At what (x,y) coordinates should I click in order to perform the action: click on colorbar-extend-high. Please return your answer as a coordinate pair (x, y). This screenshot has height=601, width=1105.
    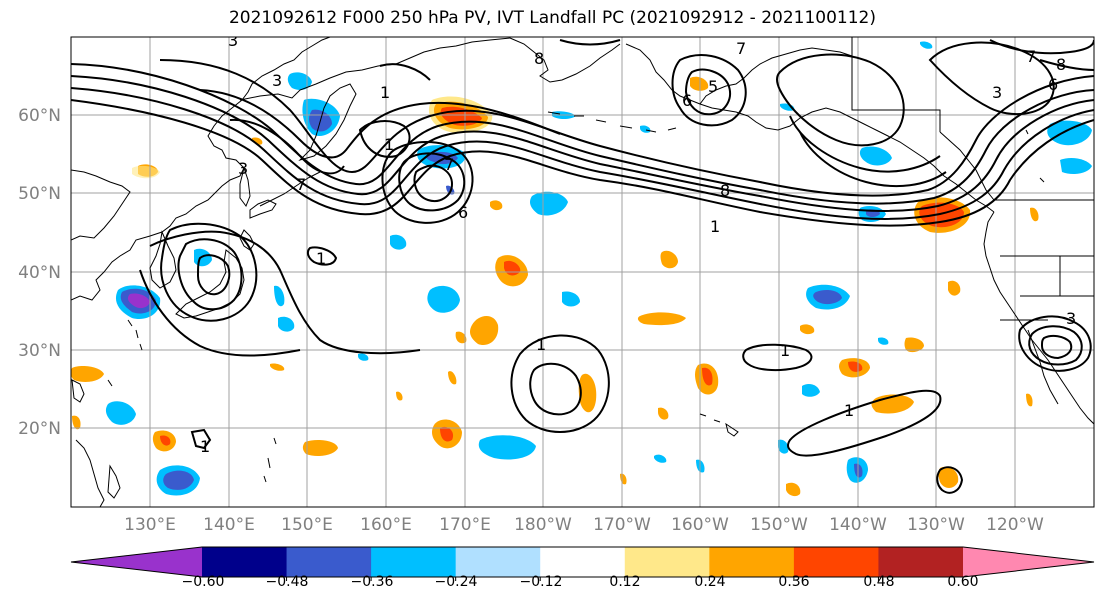
    Looking at the image, I should click on (1028, 562).